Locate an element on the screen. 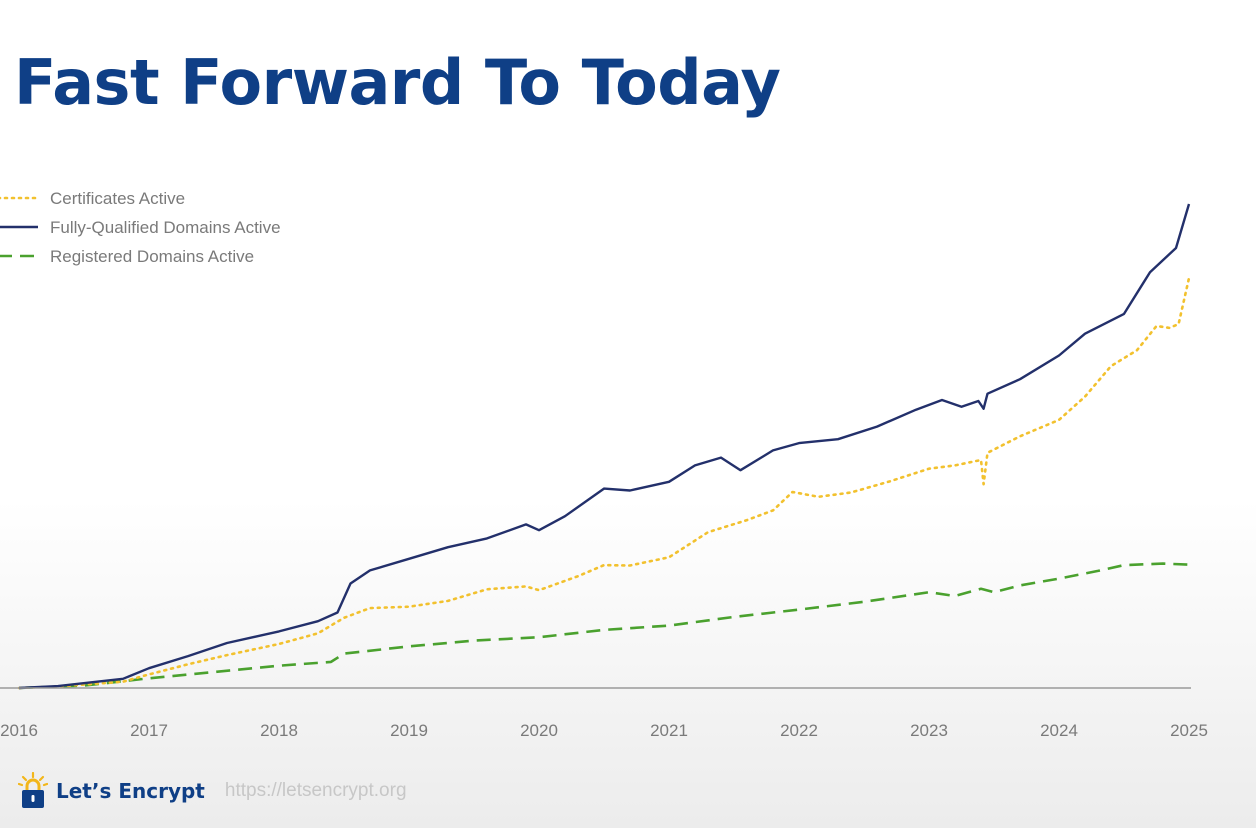  legend-label: Registered Domains Active is located at coordinates (152, 256).